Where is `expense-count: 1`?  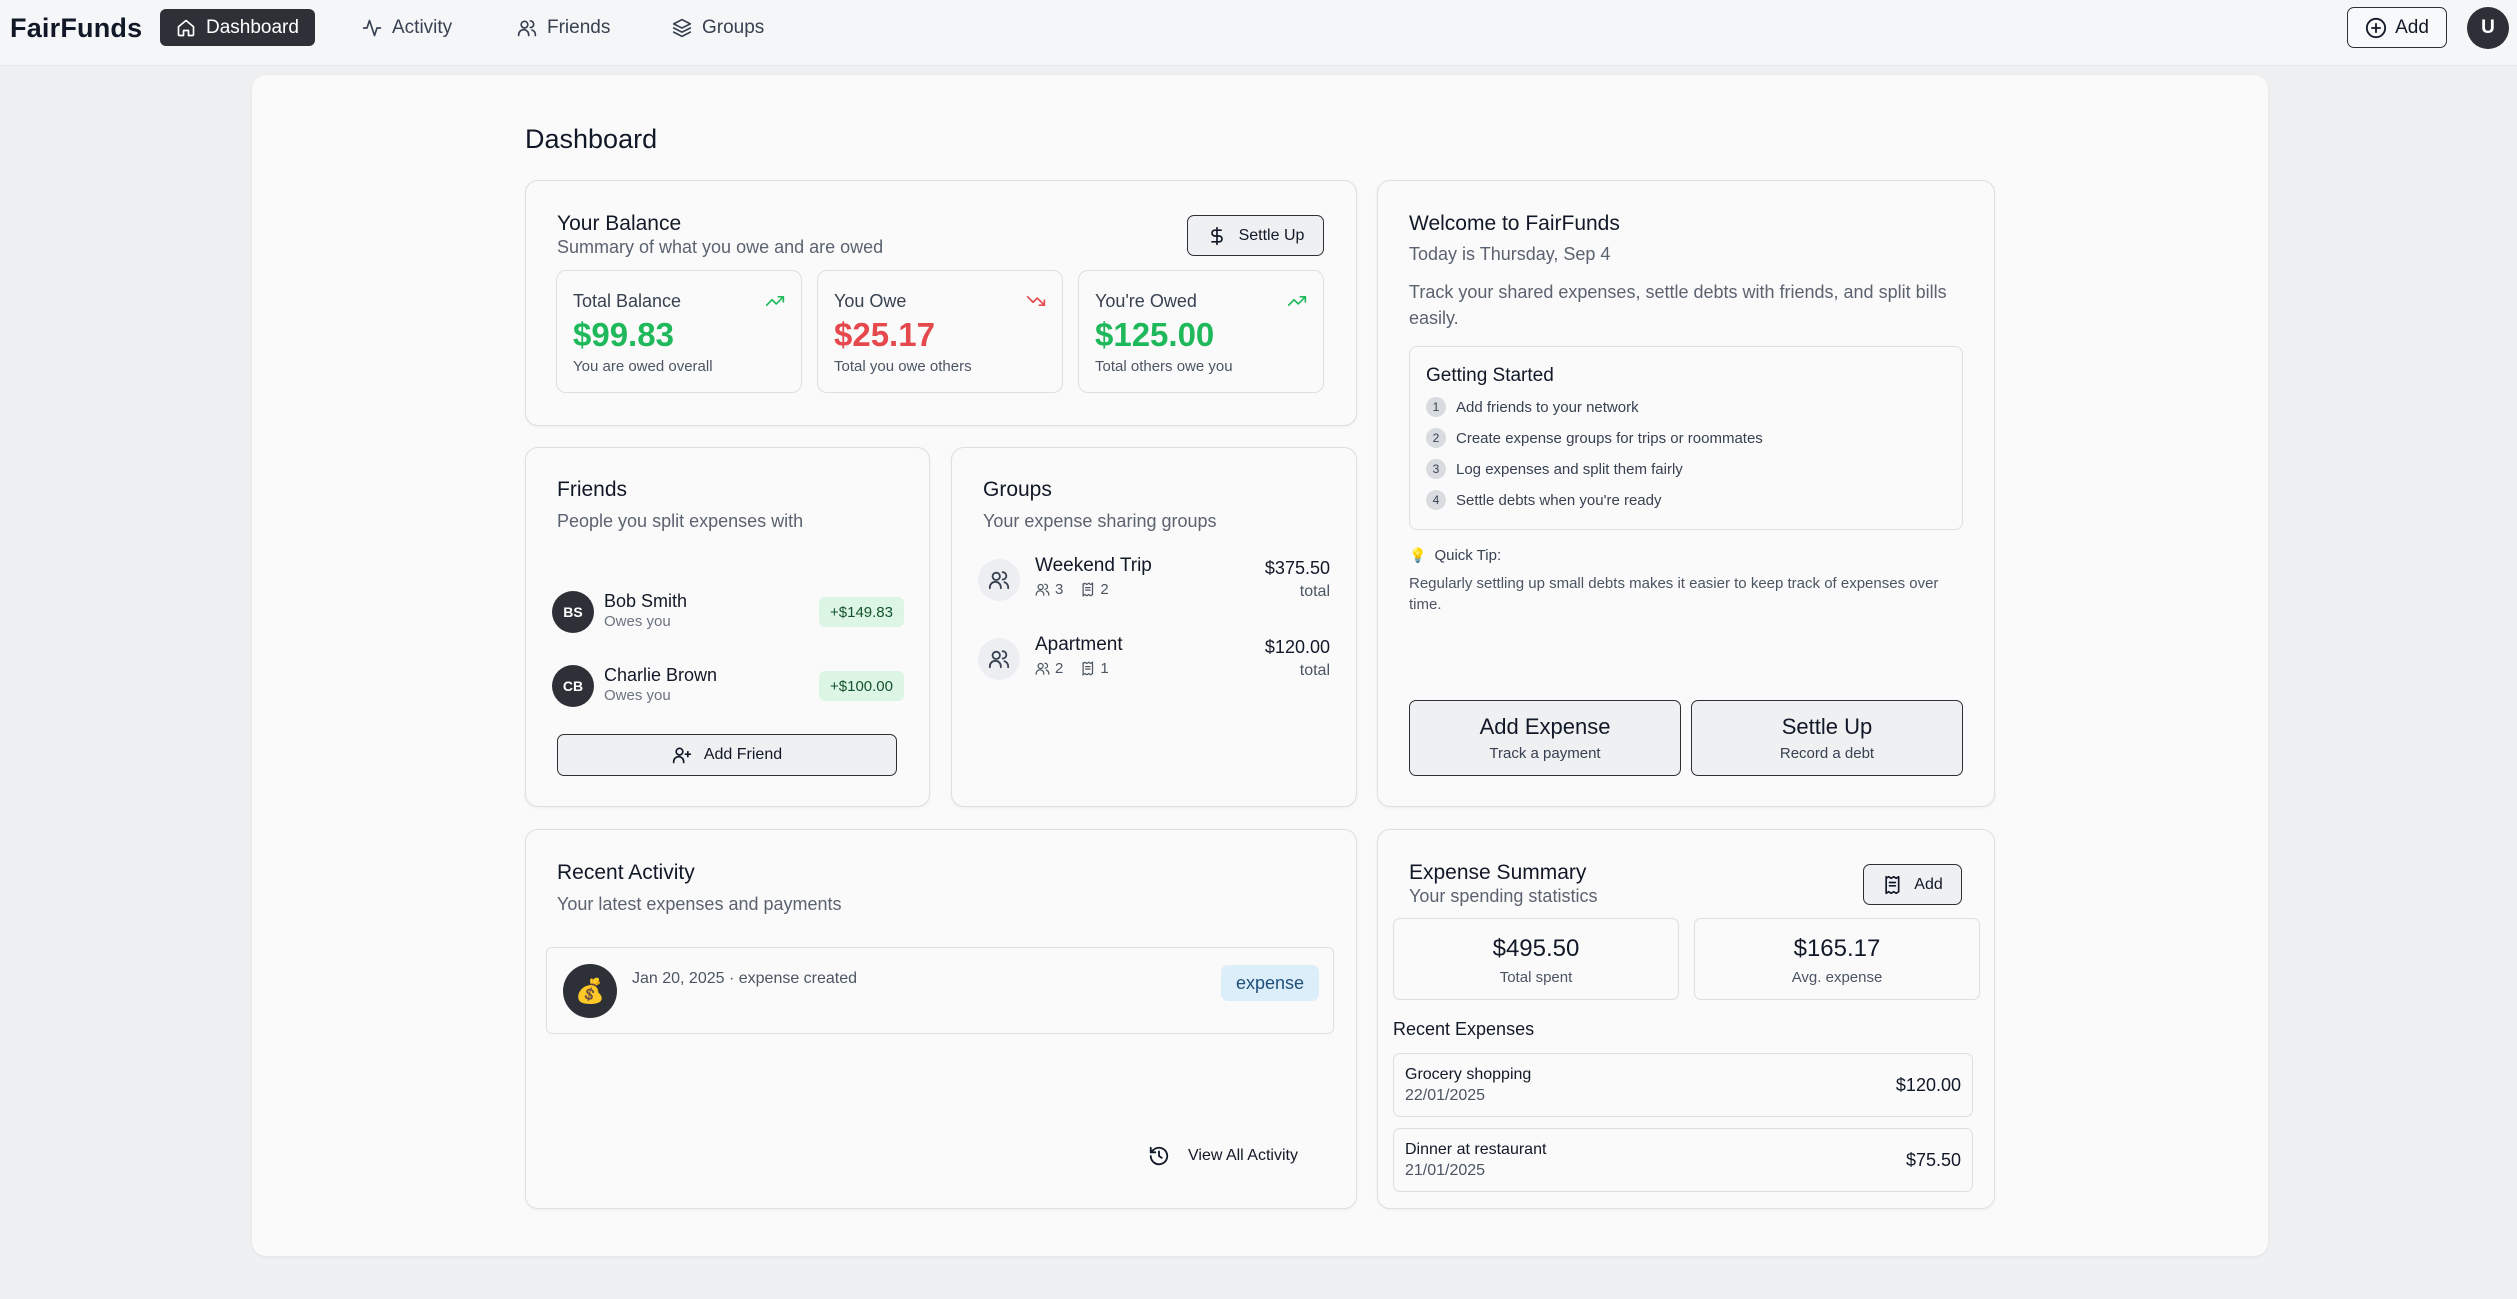 expense-count: 1 is located at coordinates (1104, 668).